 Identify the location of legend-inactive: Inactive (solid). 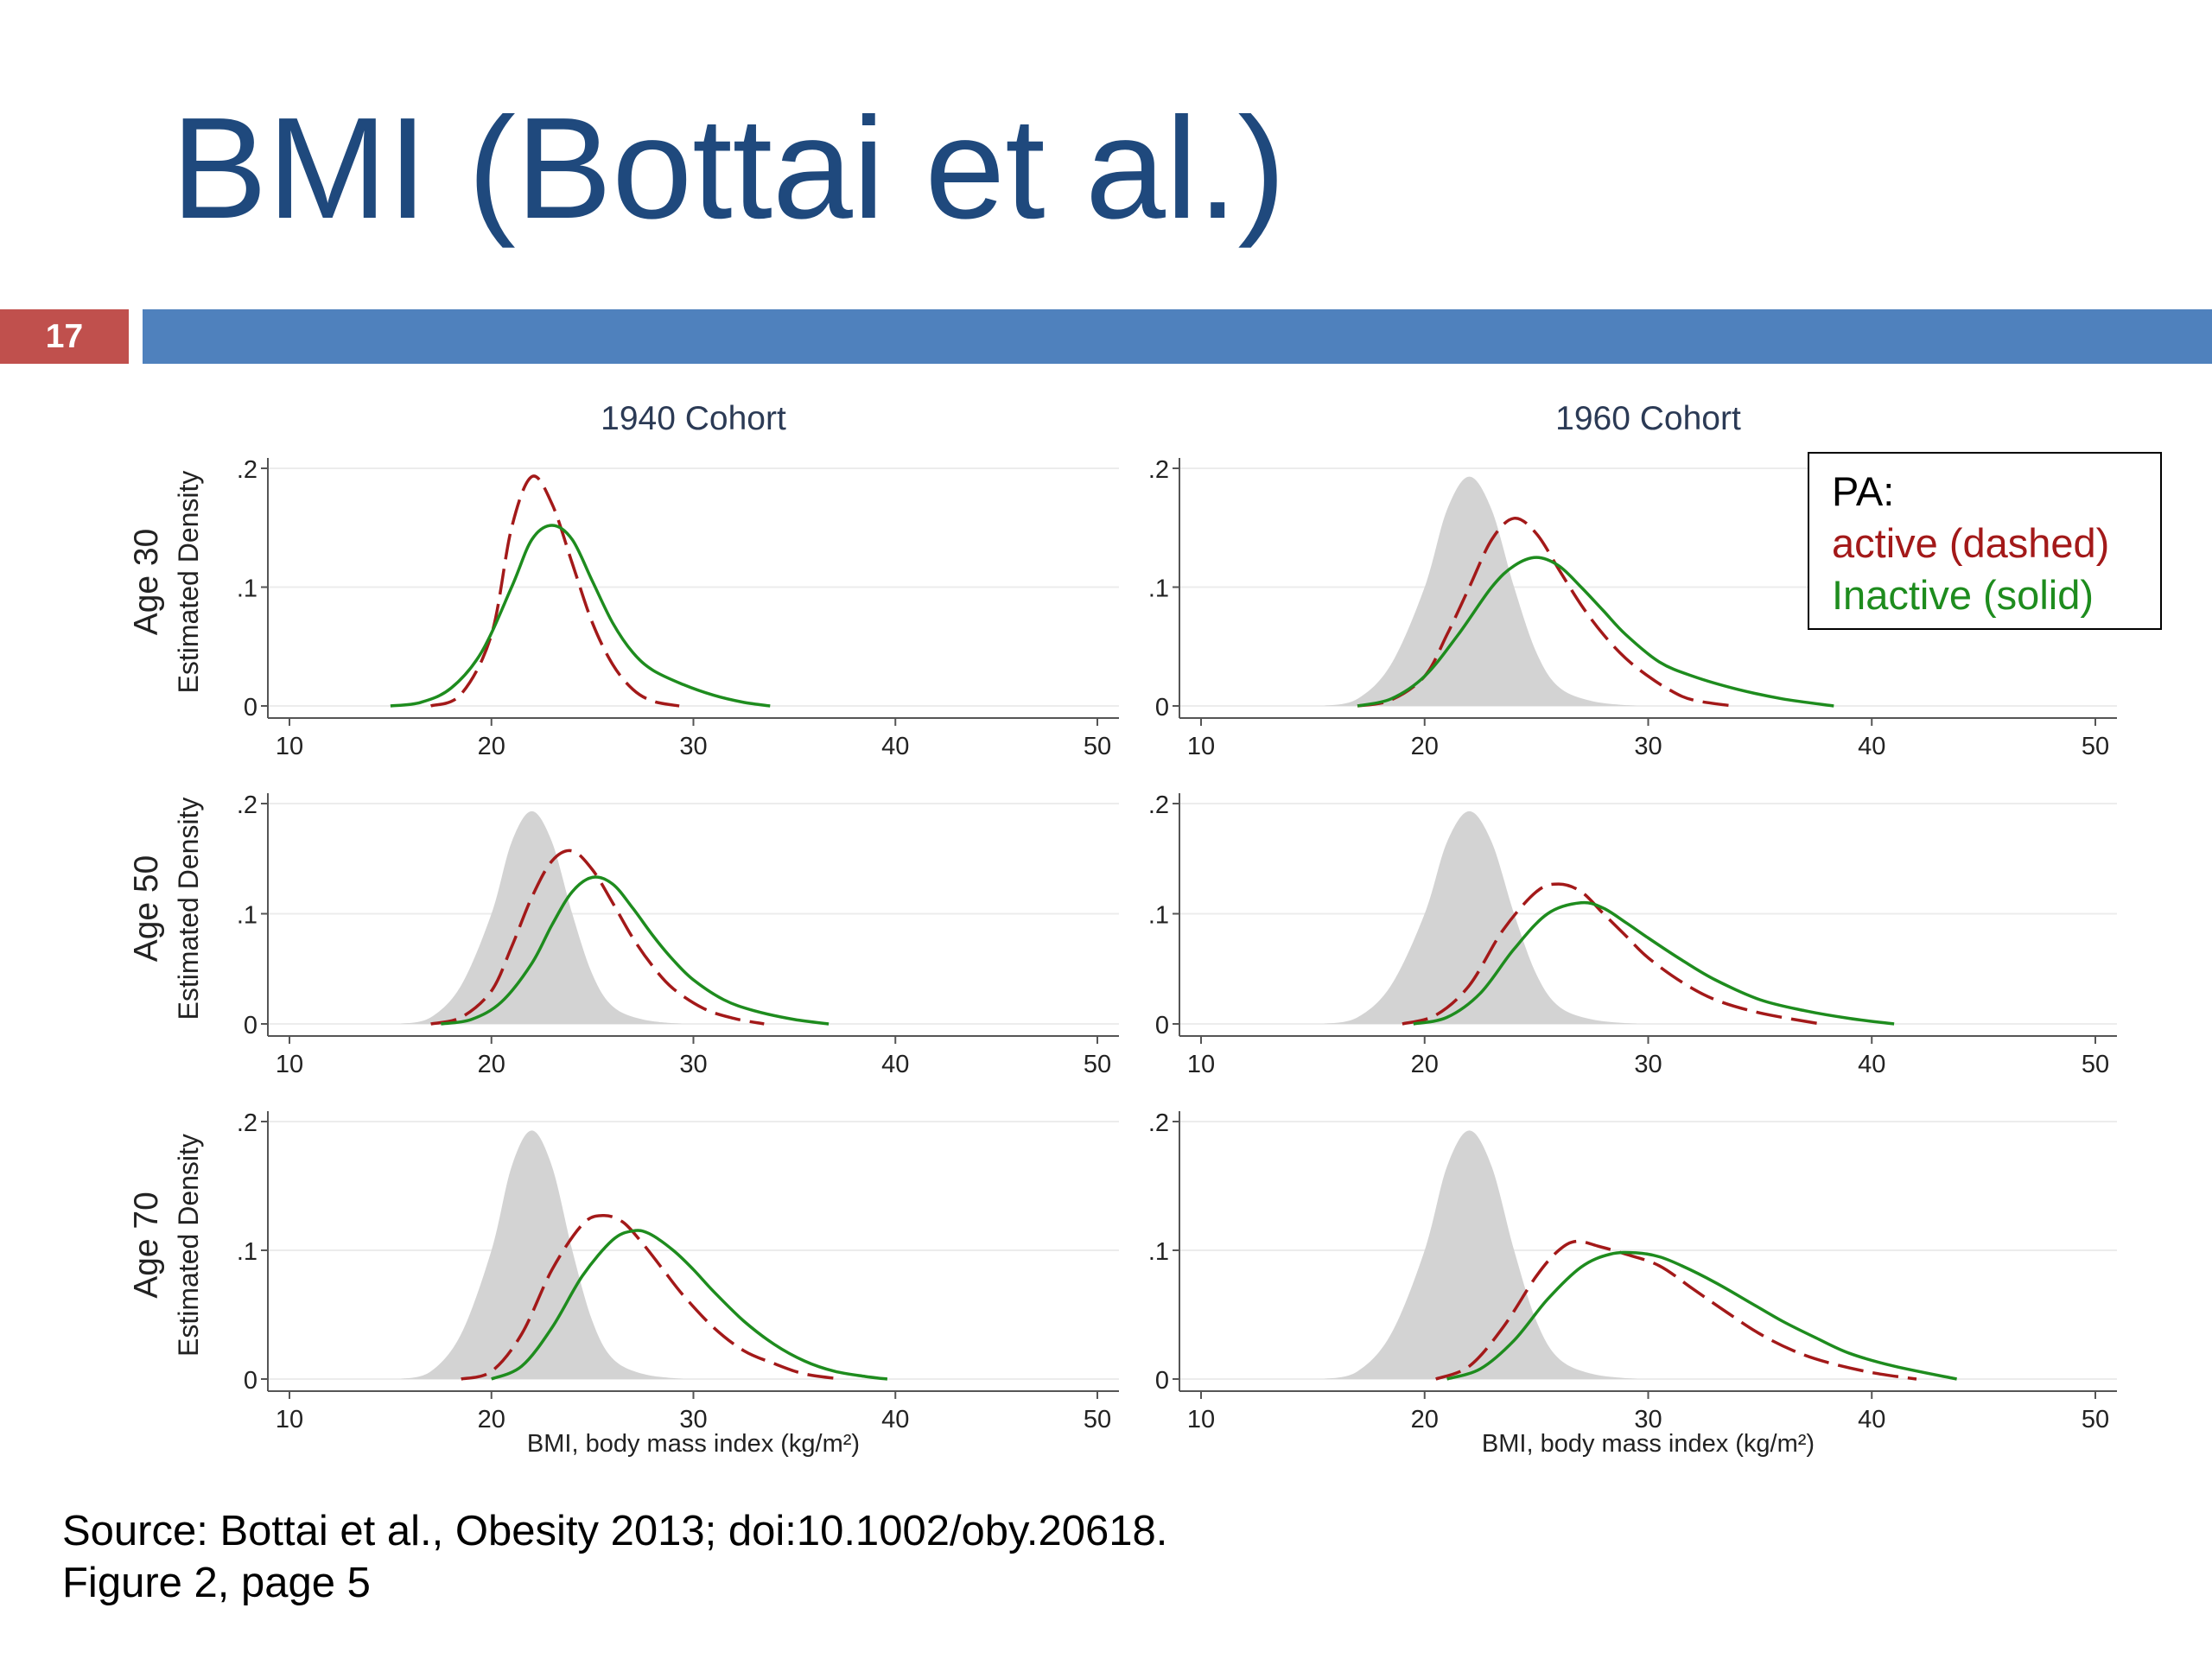
(1963, 595).